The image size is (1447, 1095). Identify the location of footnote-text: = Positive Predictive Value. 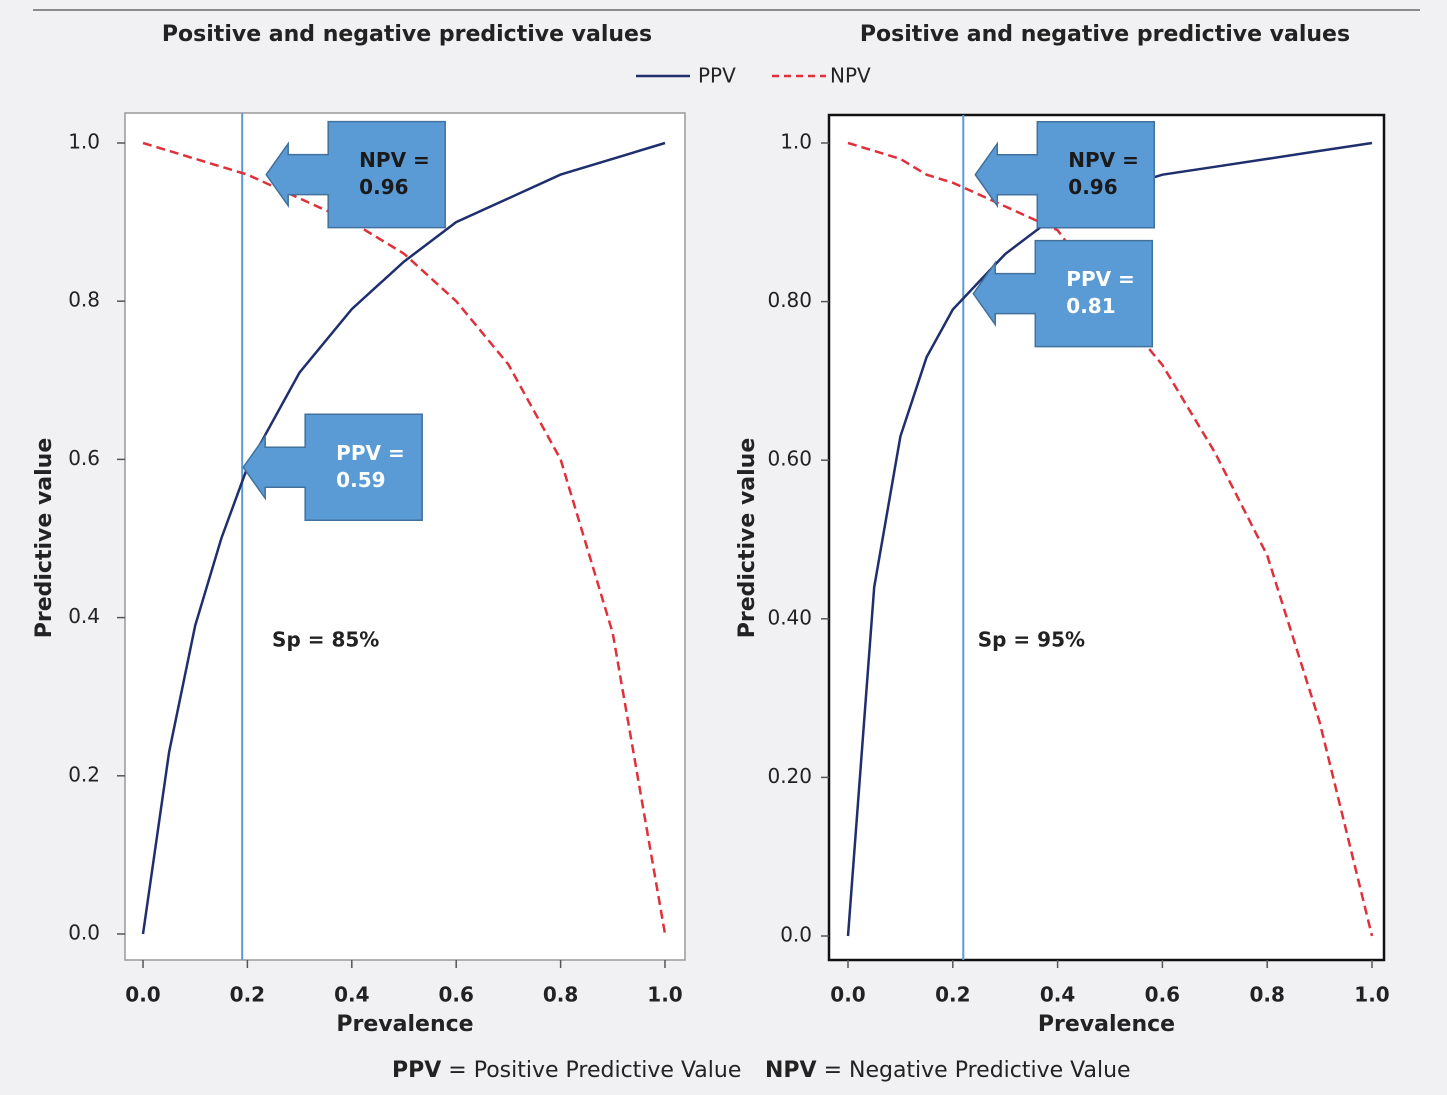
(594, 1070).